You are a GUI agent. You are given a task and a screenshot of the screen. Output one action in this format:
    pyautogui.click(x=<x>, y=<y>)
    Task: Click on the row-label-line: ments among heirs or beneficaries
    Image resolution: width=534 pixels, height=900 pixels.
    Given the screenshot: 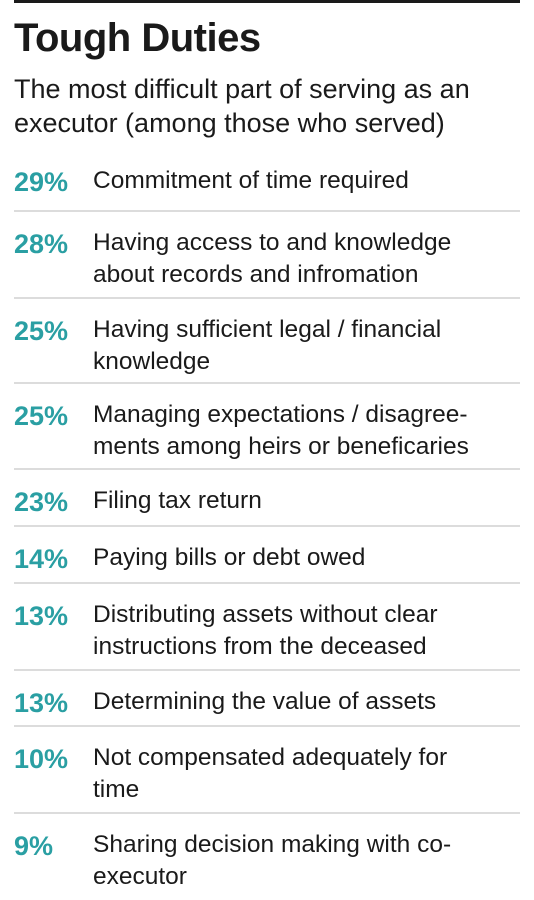 What is the action you would take?
    pyautogui.click(x=281, y=446)
    